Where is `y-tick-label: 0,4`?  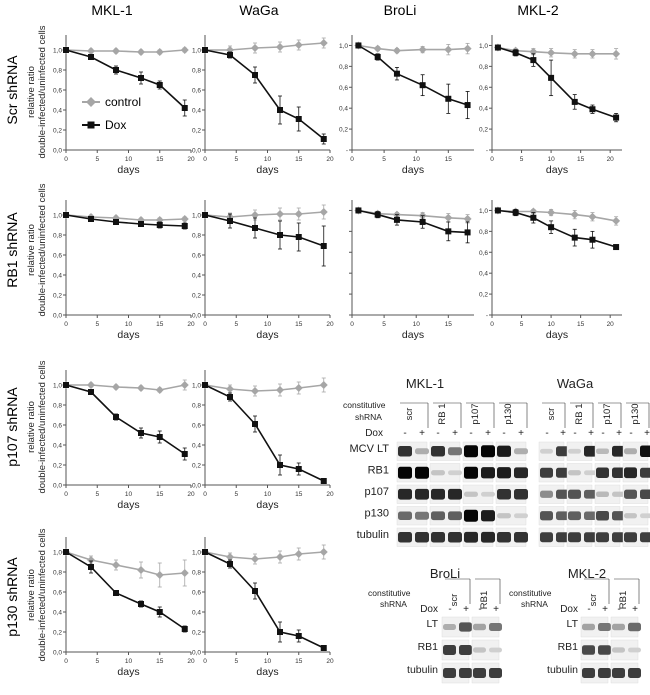
y-tick-label: 0,4 is located at coordinates (196, 446).